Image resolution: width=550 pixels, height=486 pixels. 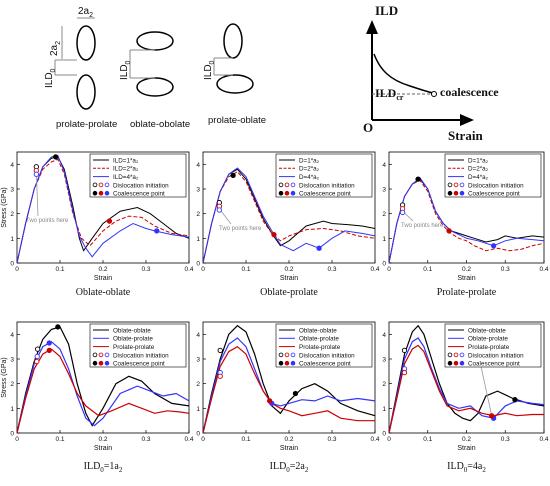 What do you see at coordinates (494, 194) in the screenshot?
I see `legend-label: Coalescence point` at bounding box center [494, 194].